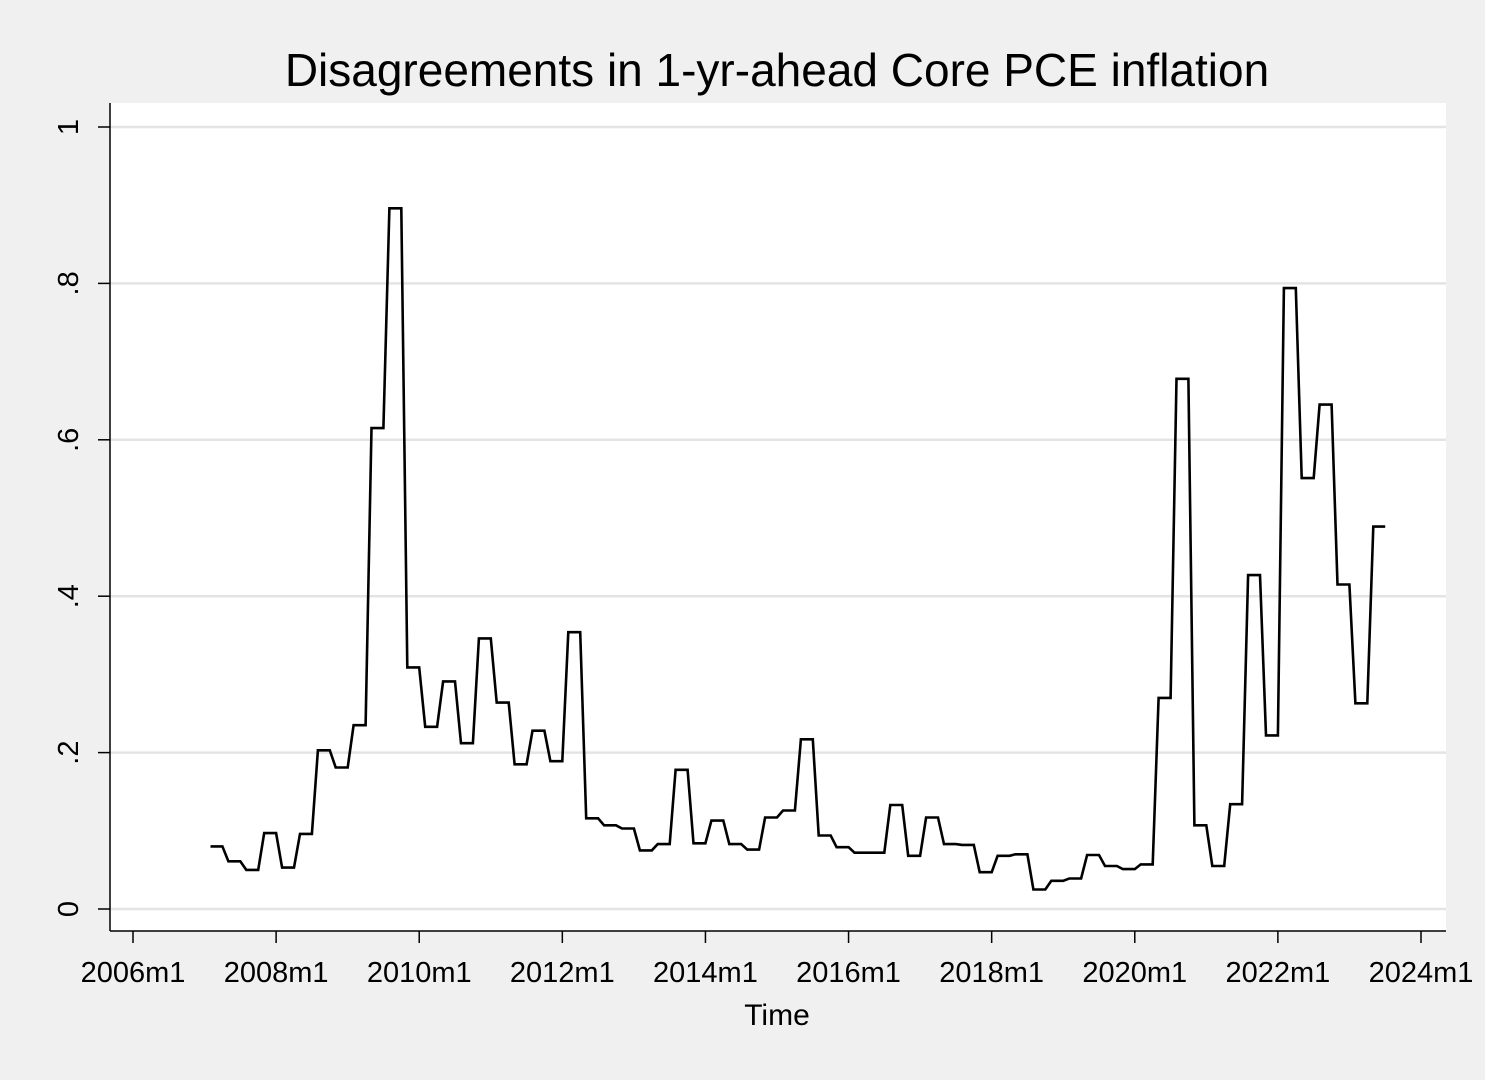 This screenshot has width=1485, height=1080. Describe the element at coordinates (69, 909) in the screenshot. I see `y-tick-label: 0` at that location.